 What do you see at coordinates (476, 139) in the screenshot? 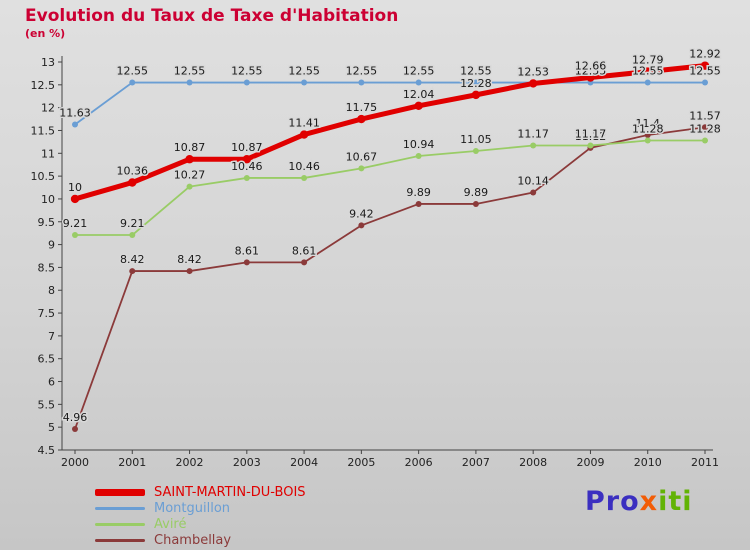
I see `value-label: 11.05` at bounding box center [476, 139].